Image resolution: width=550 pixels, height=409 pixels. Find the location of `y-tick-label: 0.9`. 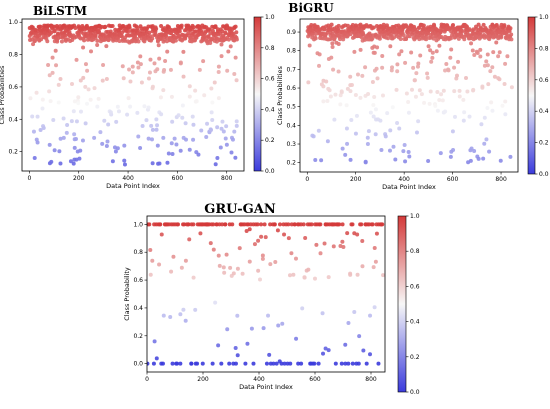

y-tick-label: 0.9 is located at coordinates (291, 32).